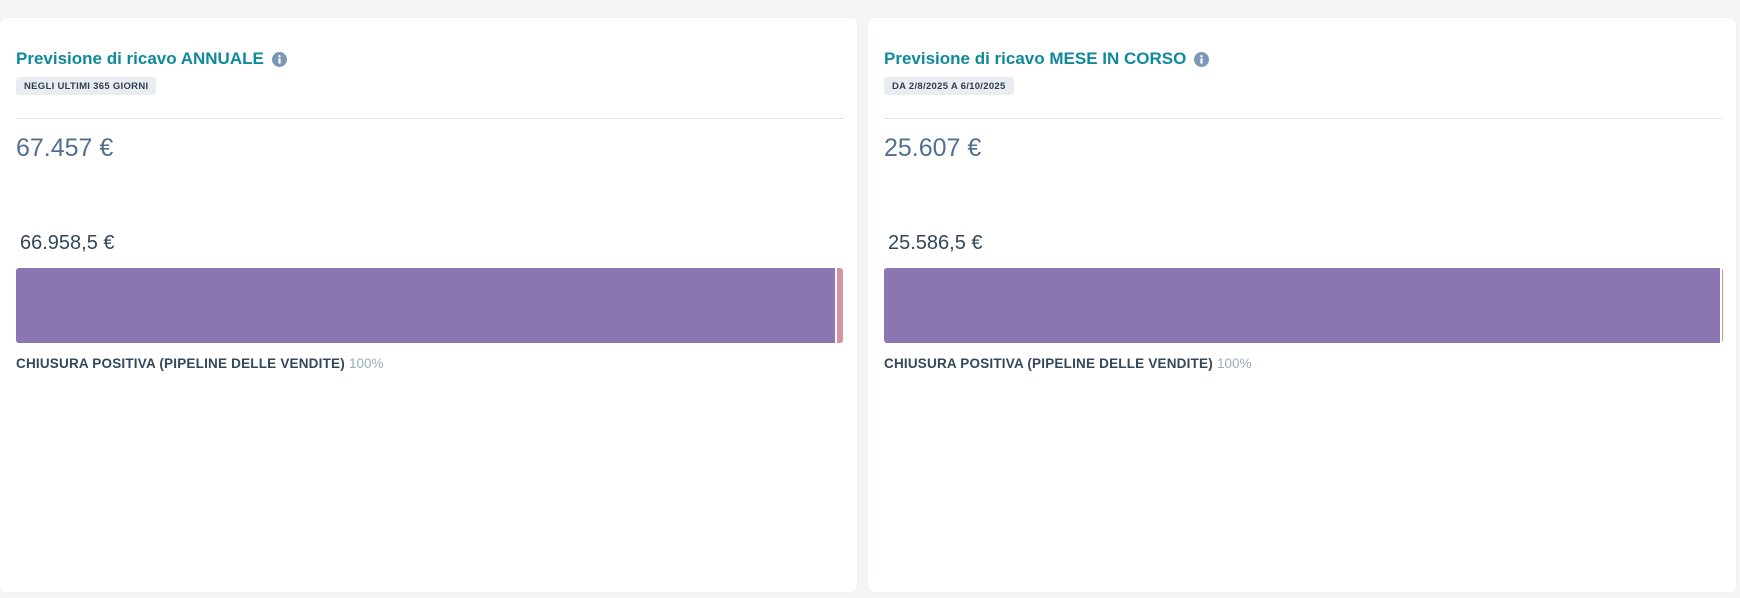 The width and height of the screenshot is (1740, 598). What do you see at coordinates (67, 243) in the screenshot?
I see `bar-value-label: 66.958,5 €` at bounding box center [67, 243].